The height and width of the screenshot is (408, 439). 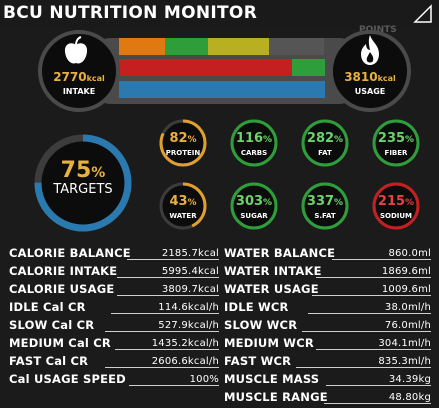 What do you see at coordinates (183, 216) in the screenshot?
I see `nutrient-label: WATER` at bounding box center [183, 216].